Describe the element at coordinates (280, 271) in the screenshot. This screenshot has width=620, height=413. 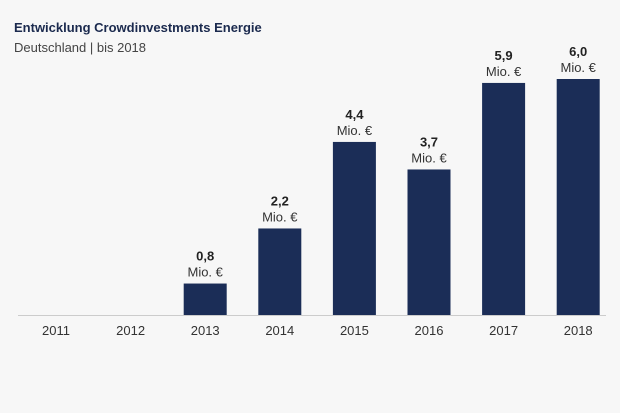
I see `bar-2014` at that location.